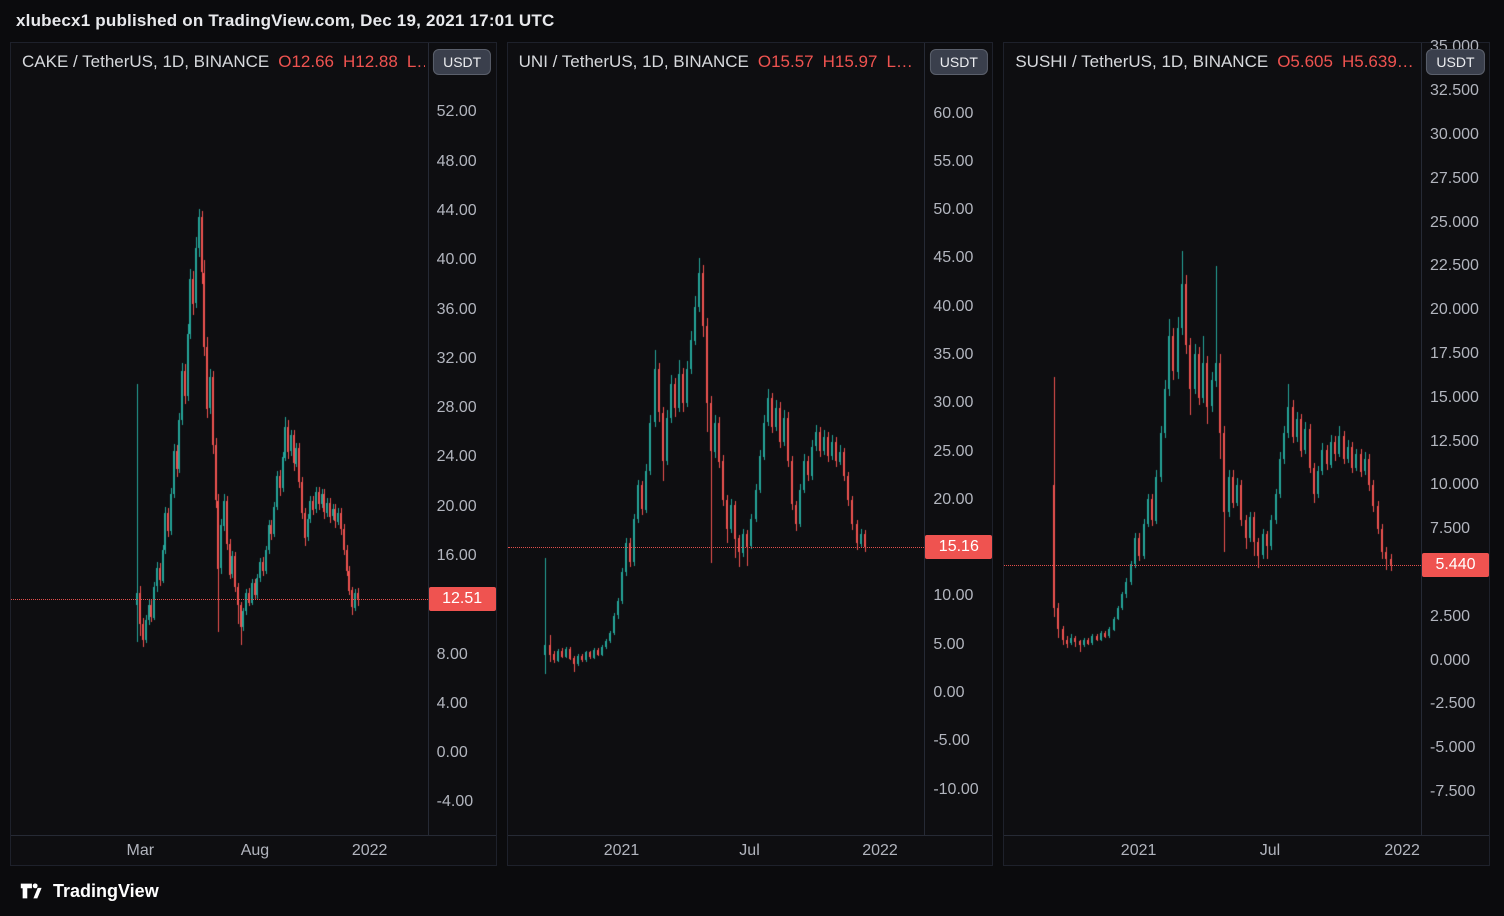  What do you see at coordinates (1454, 134) in the screenshot?
I see `price-tick-label: 30.000` at bounding box center [1454, 134].